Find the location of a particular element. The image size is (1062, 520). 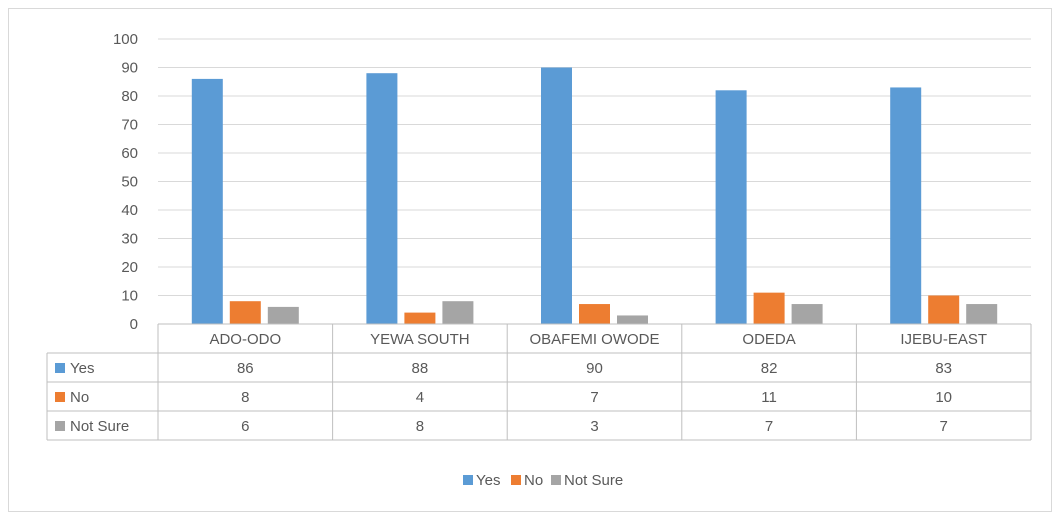

y-tick-label: 50 is located at coordinates (129, 182).